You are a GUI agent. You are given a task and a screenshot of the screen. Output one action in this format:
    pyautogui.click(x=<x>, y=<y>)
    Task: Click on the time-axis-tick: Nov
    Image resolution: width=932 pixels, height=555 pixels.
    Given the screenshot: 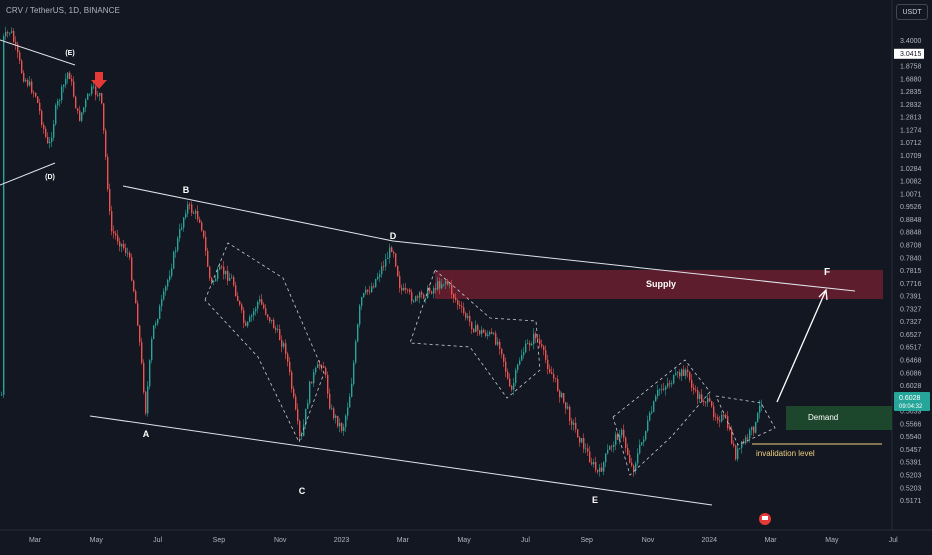 What is the action you would take?
    pyautogui.click(x=648, y=540)
    